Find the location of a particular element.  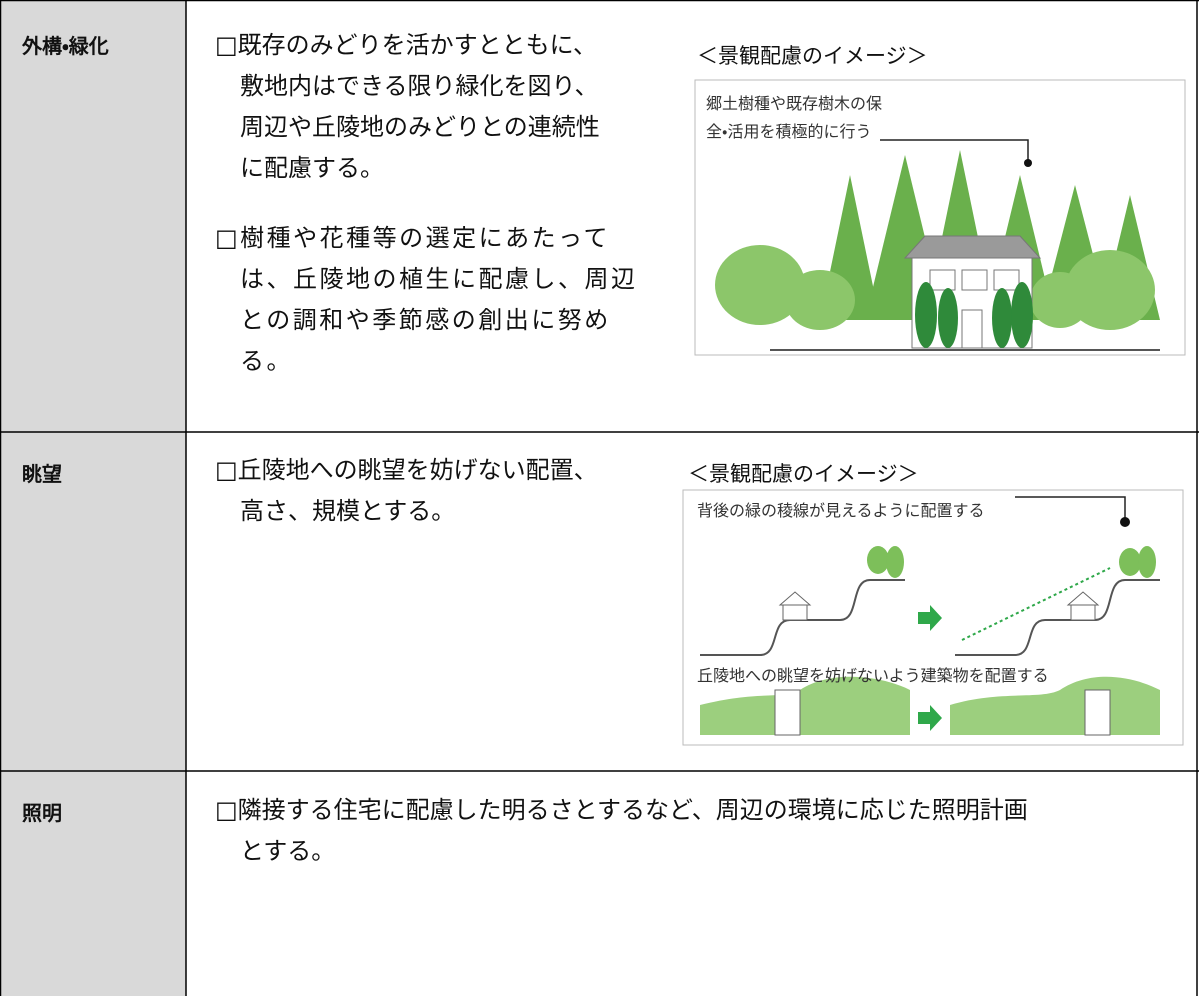

item-line: □樹種や花種等の選定にあたって is located at coordinates (412, 238).